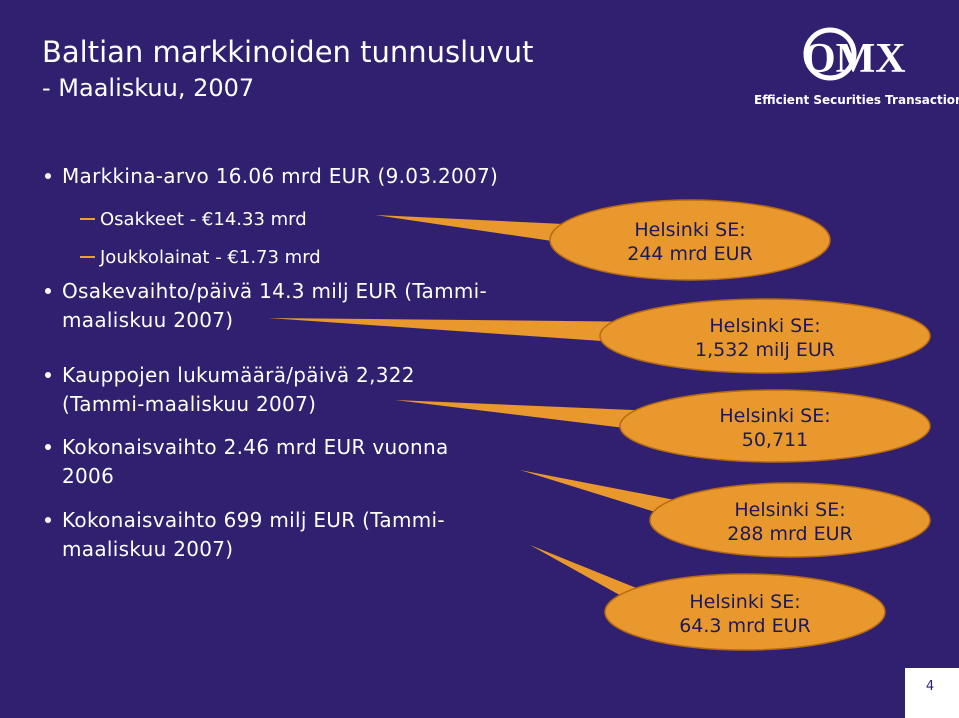  I want to click on callout-text: 1,532 milj EUR, so click(765, 350).